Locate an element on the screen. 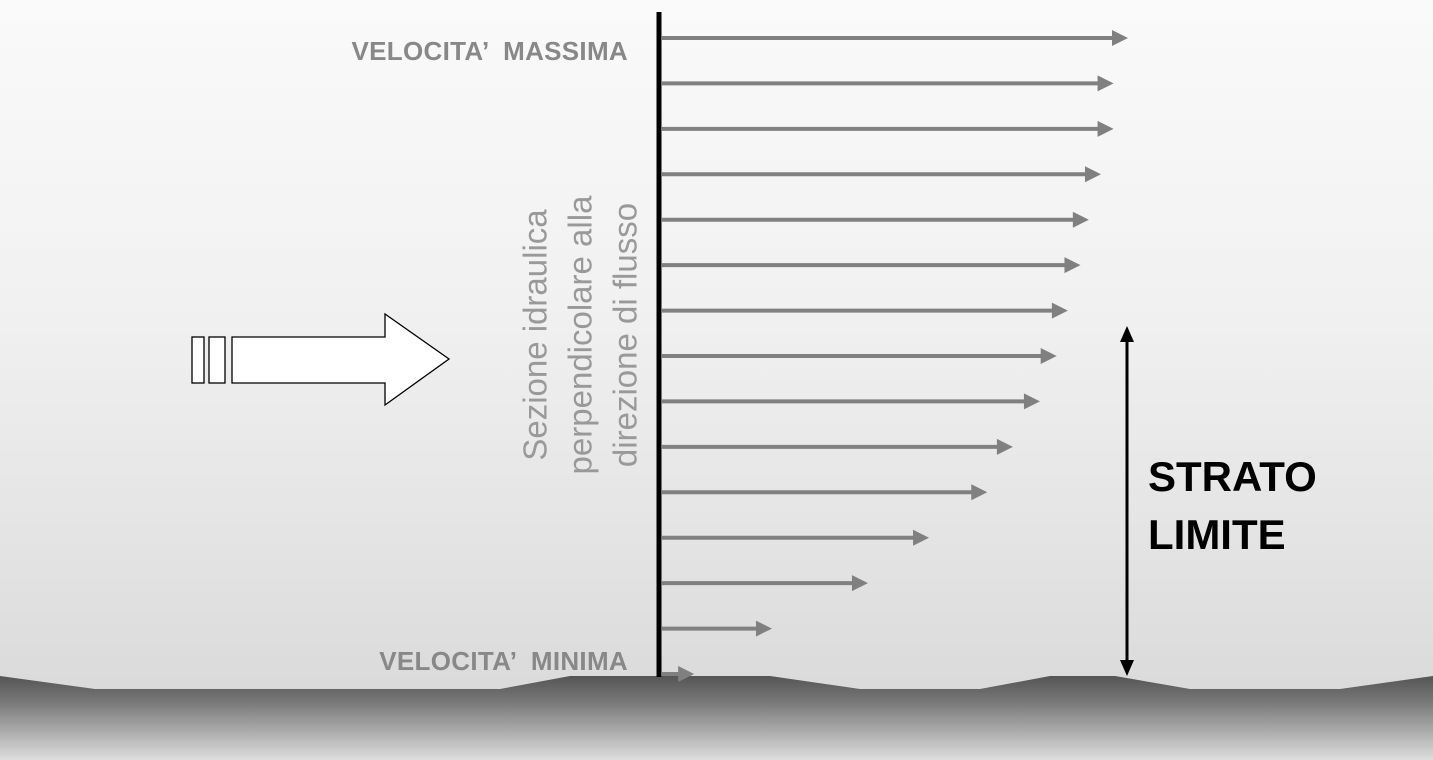 This screenshot has height=760, width=1433. boundary-layer-label-line-2: LIMITE is located at coordinates (1217, 534).